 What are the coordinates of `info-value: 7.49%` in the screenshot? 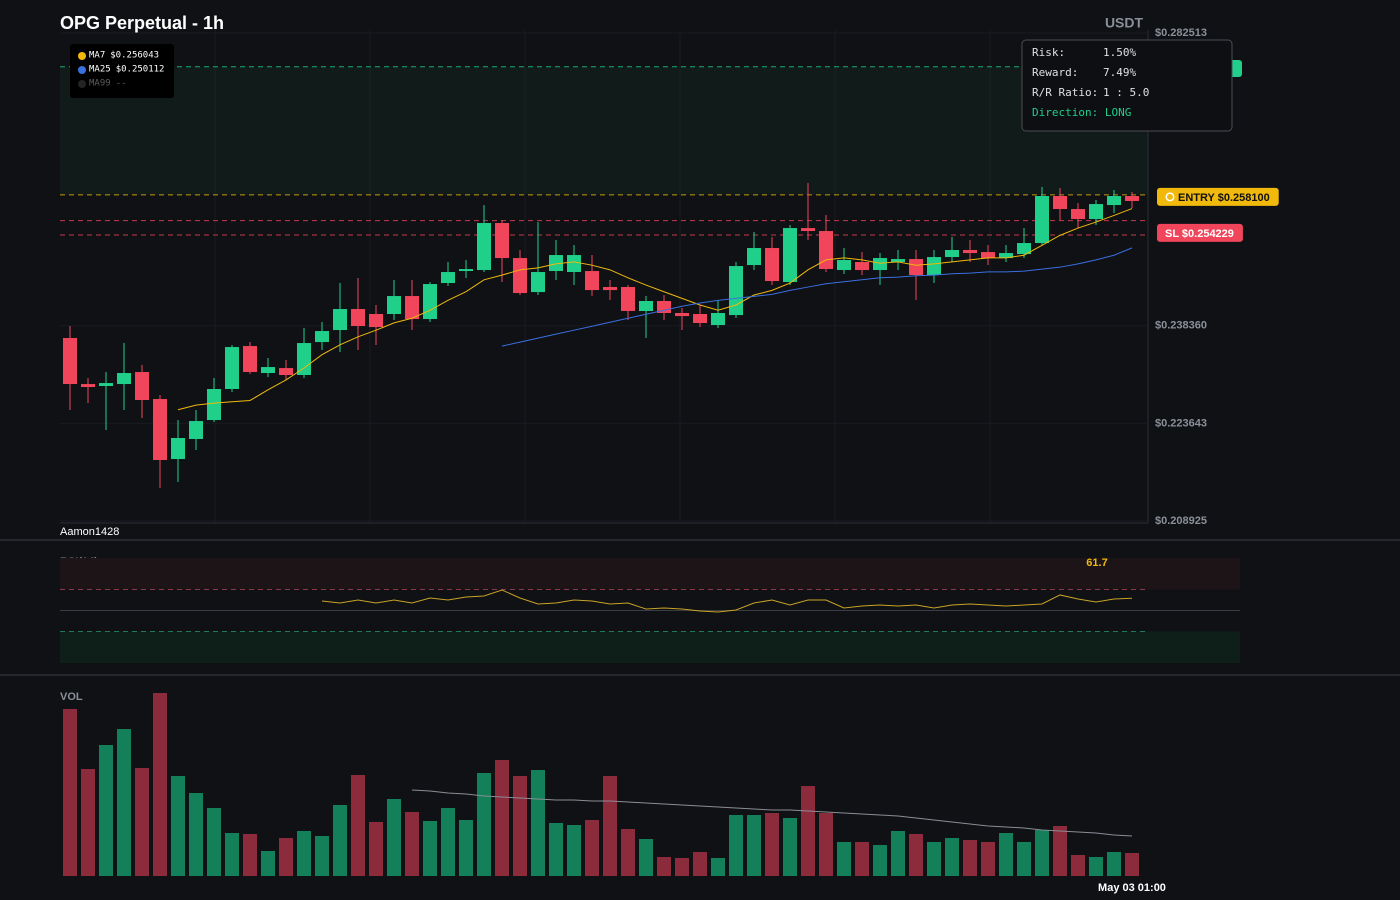 It's located at (1119, 72).